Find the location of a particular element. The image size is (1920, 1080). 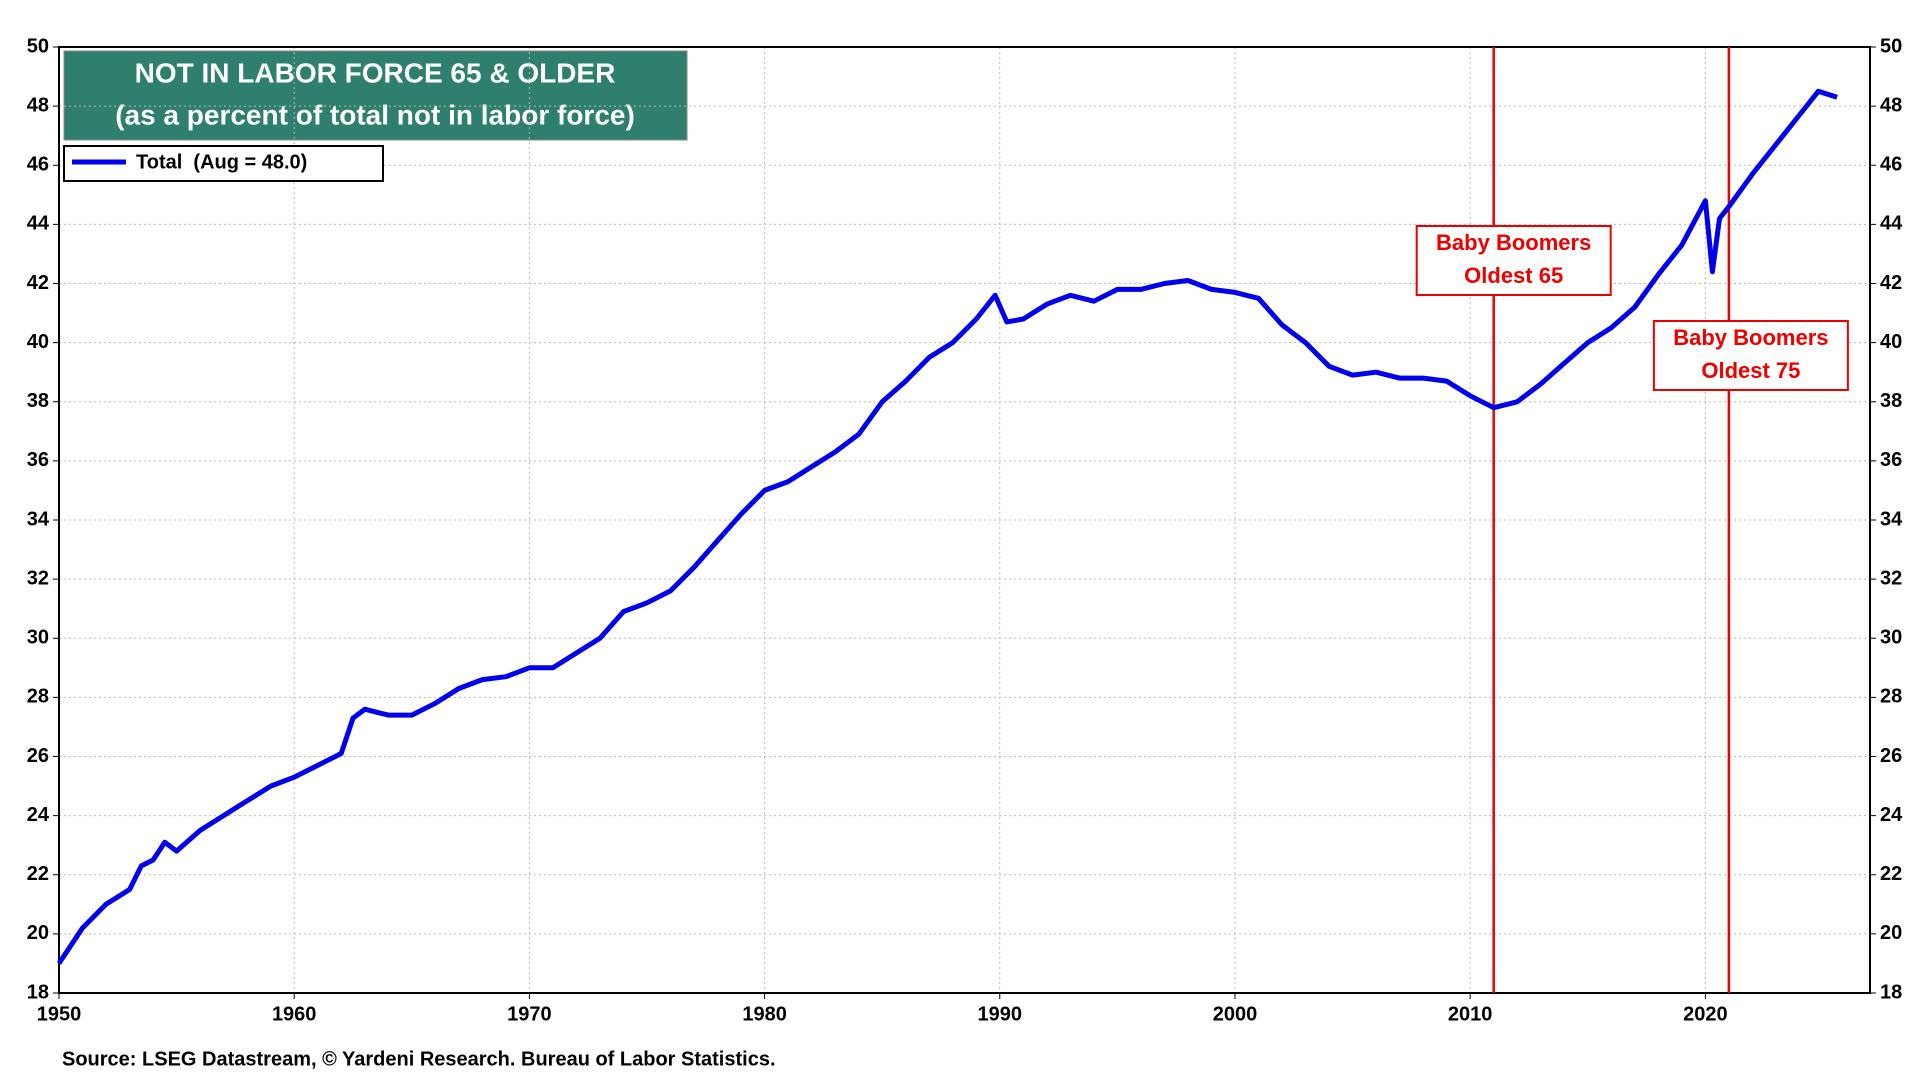

title-box is located at coordinates (375, 95).